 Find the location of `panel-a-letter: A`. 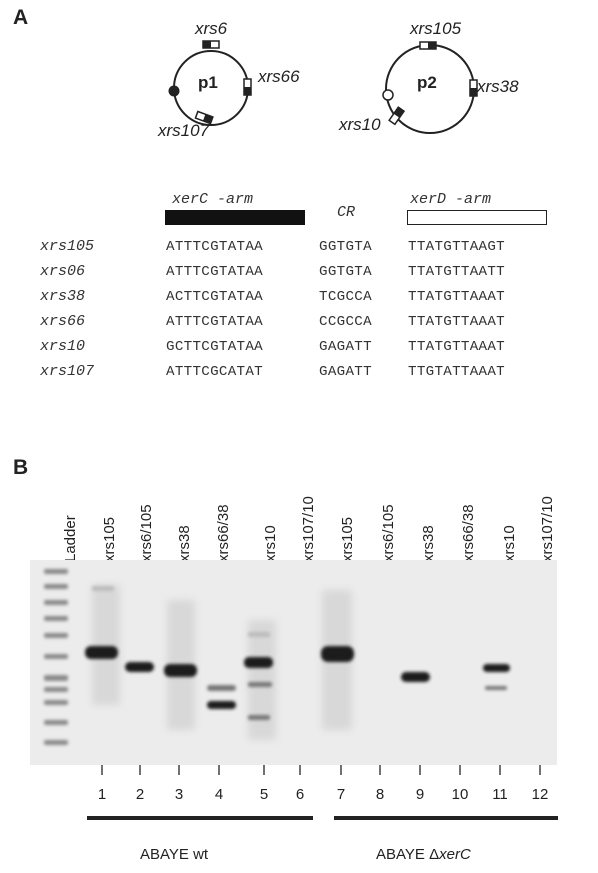

panel-a-letter: A is located at coordinates (21, 17).